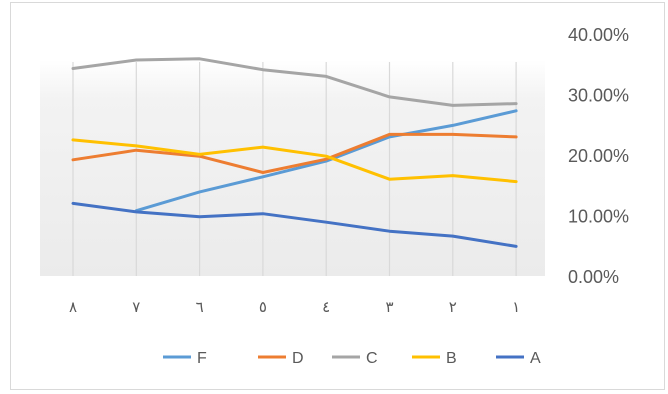 This screenshot has width=668, height=394. I want to click on series-line-c, so click(294, 82).